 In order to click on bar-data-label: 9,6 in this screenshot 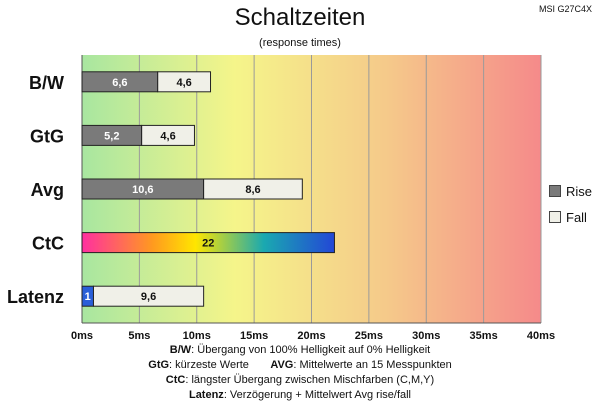, I will do `click(148, 297)`.